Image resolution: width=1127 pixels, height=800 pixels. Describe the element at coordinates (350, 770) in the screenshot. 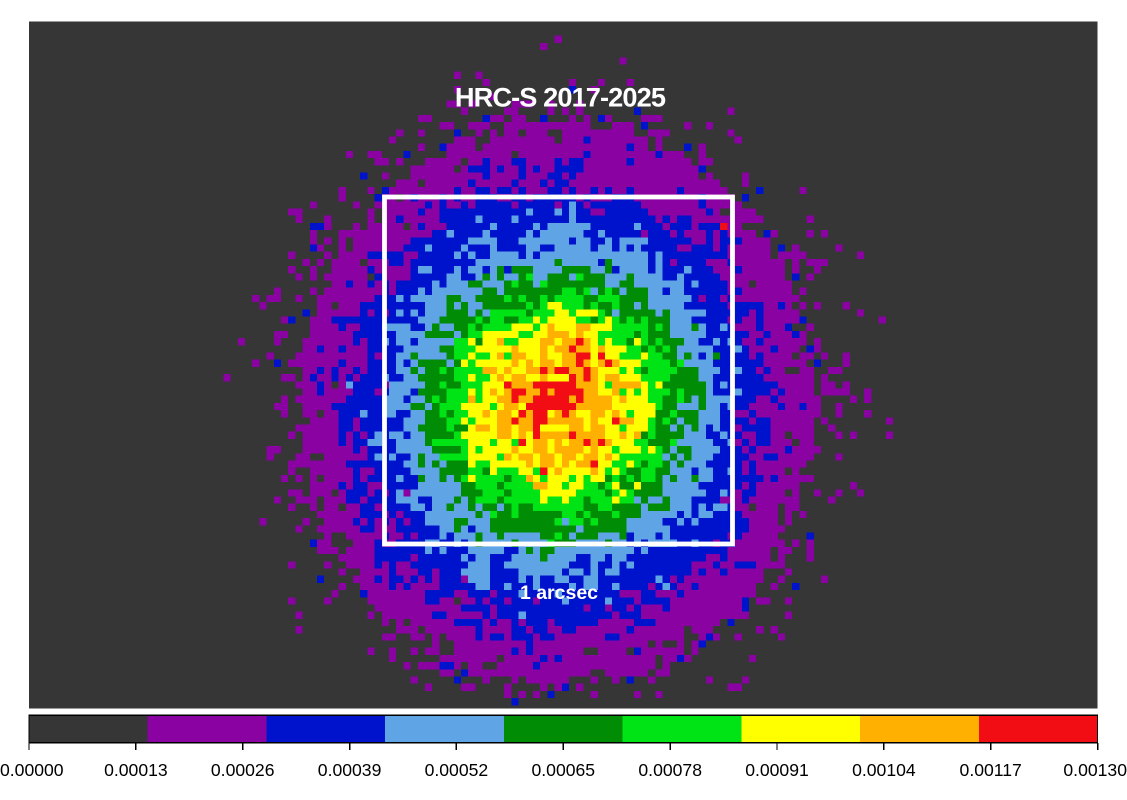

I see `svg-text: 0.00039` at that location.